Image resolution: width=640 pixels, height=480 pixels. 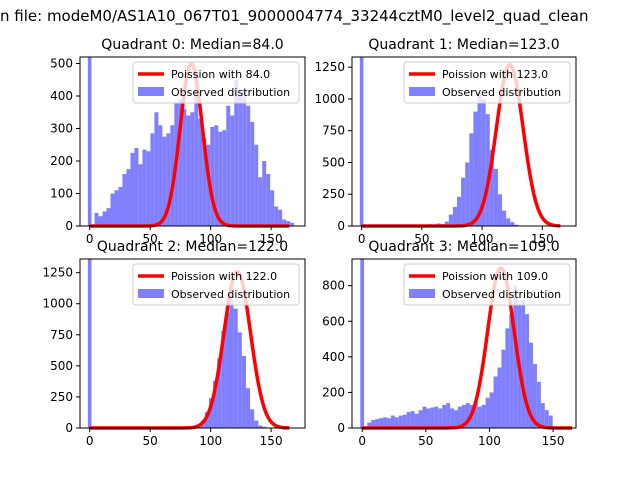 I want to click on hist-bar-zero, so click(x=361, y=141).